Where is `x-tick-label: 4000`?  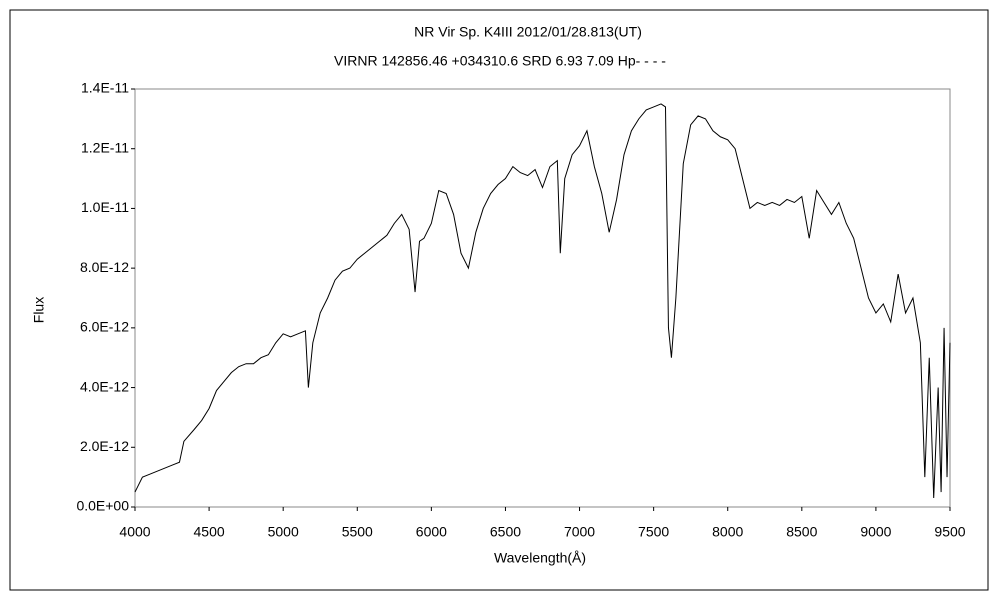 x-tick-label: 4000 is located at coordinates (134, 532).